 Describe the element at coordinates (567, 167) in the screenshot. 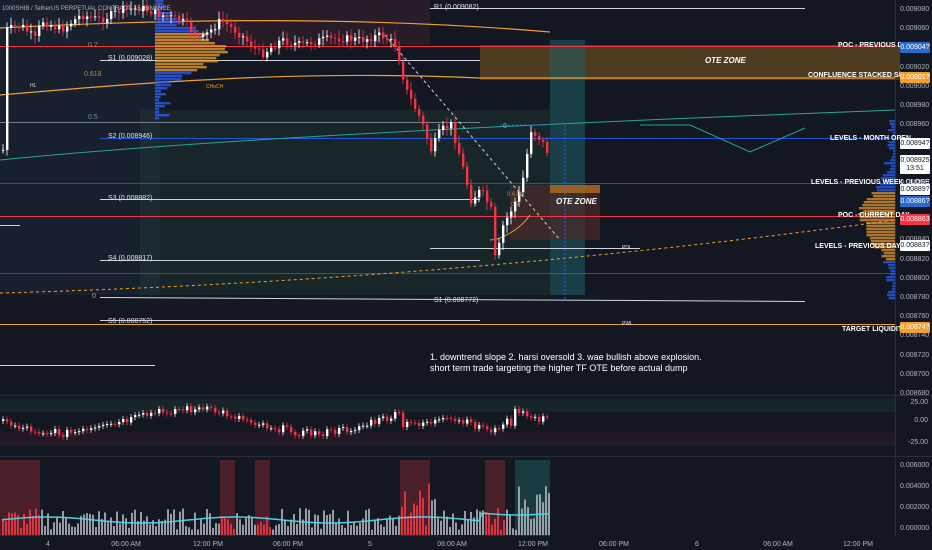

I see `teal-box` at that location.